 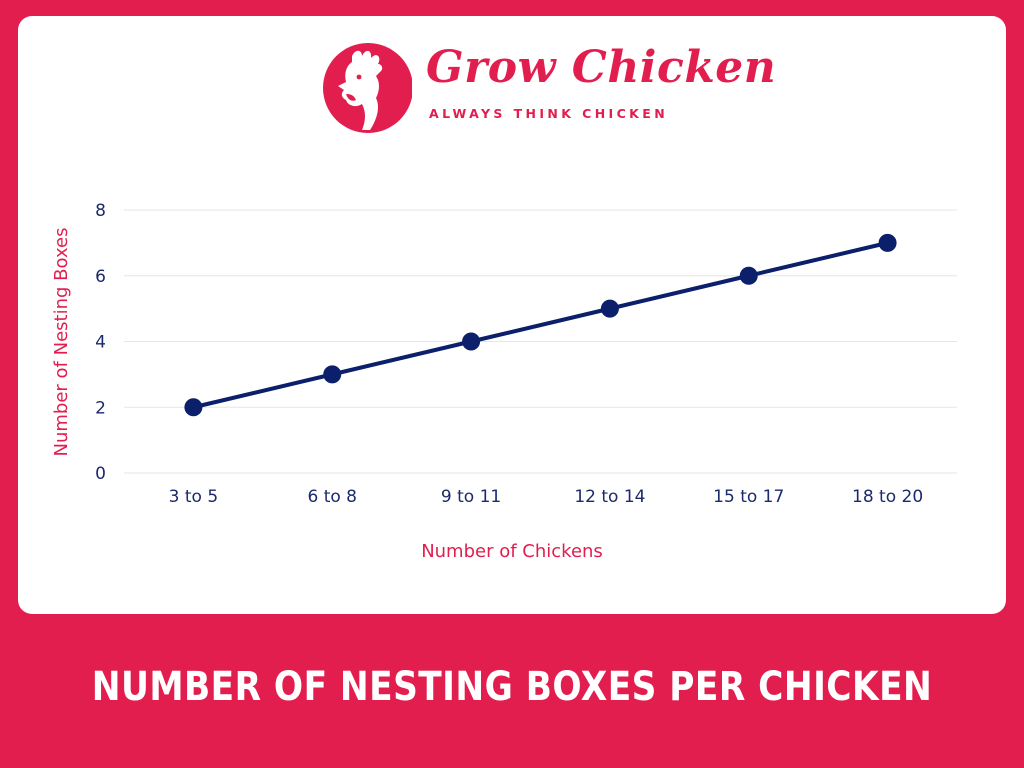 I want to click on brand-logo: Grow Chicken ALWAYS THINK CHICKEN, so click(x=549, y=88).